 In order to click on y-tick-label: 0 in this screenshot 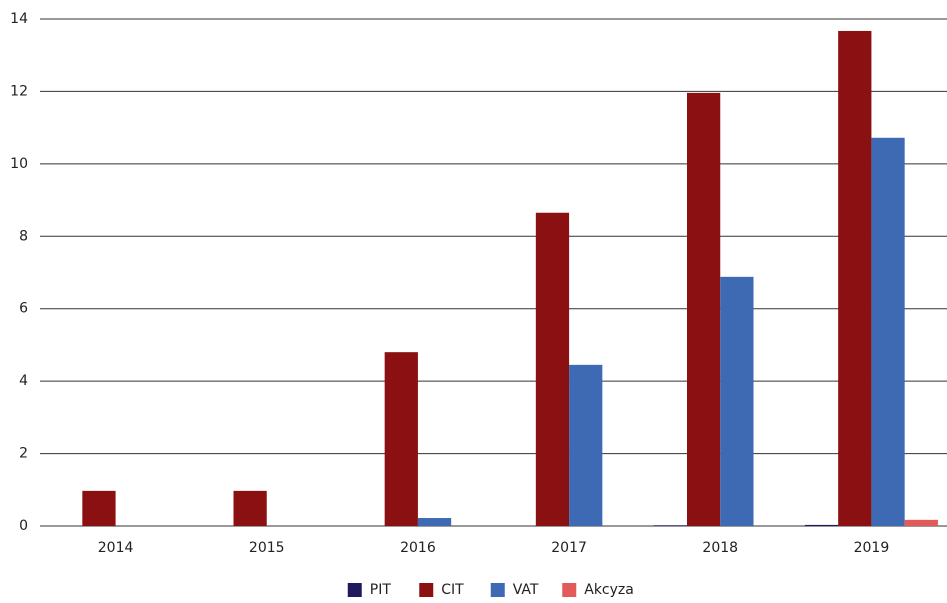, I will do `click(23, 526)`.